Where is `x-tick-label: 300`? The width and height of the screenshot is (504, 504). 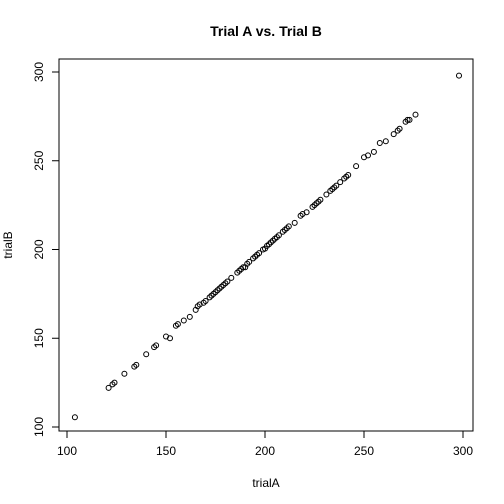 x-tick-label: 300 is located at coordinates (463, 451).